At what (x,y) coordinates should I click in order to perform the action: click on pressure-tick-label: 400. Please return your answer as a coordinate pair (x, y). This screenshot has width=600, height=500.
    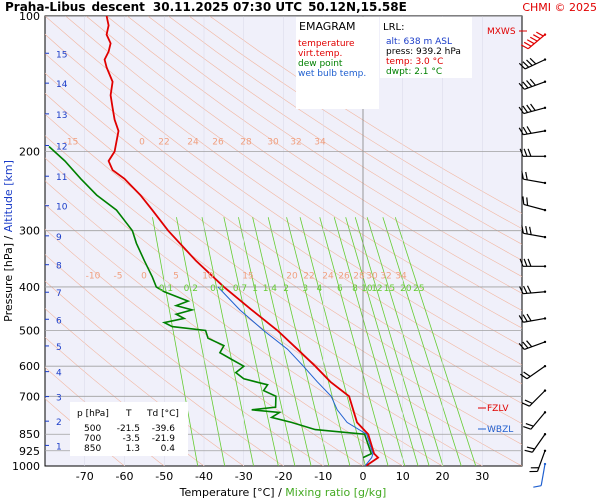
    Looking at the image, I should click on (29, 287).